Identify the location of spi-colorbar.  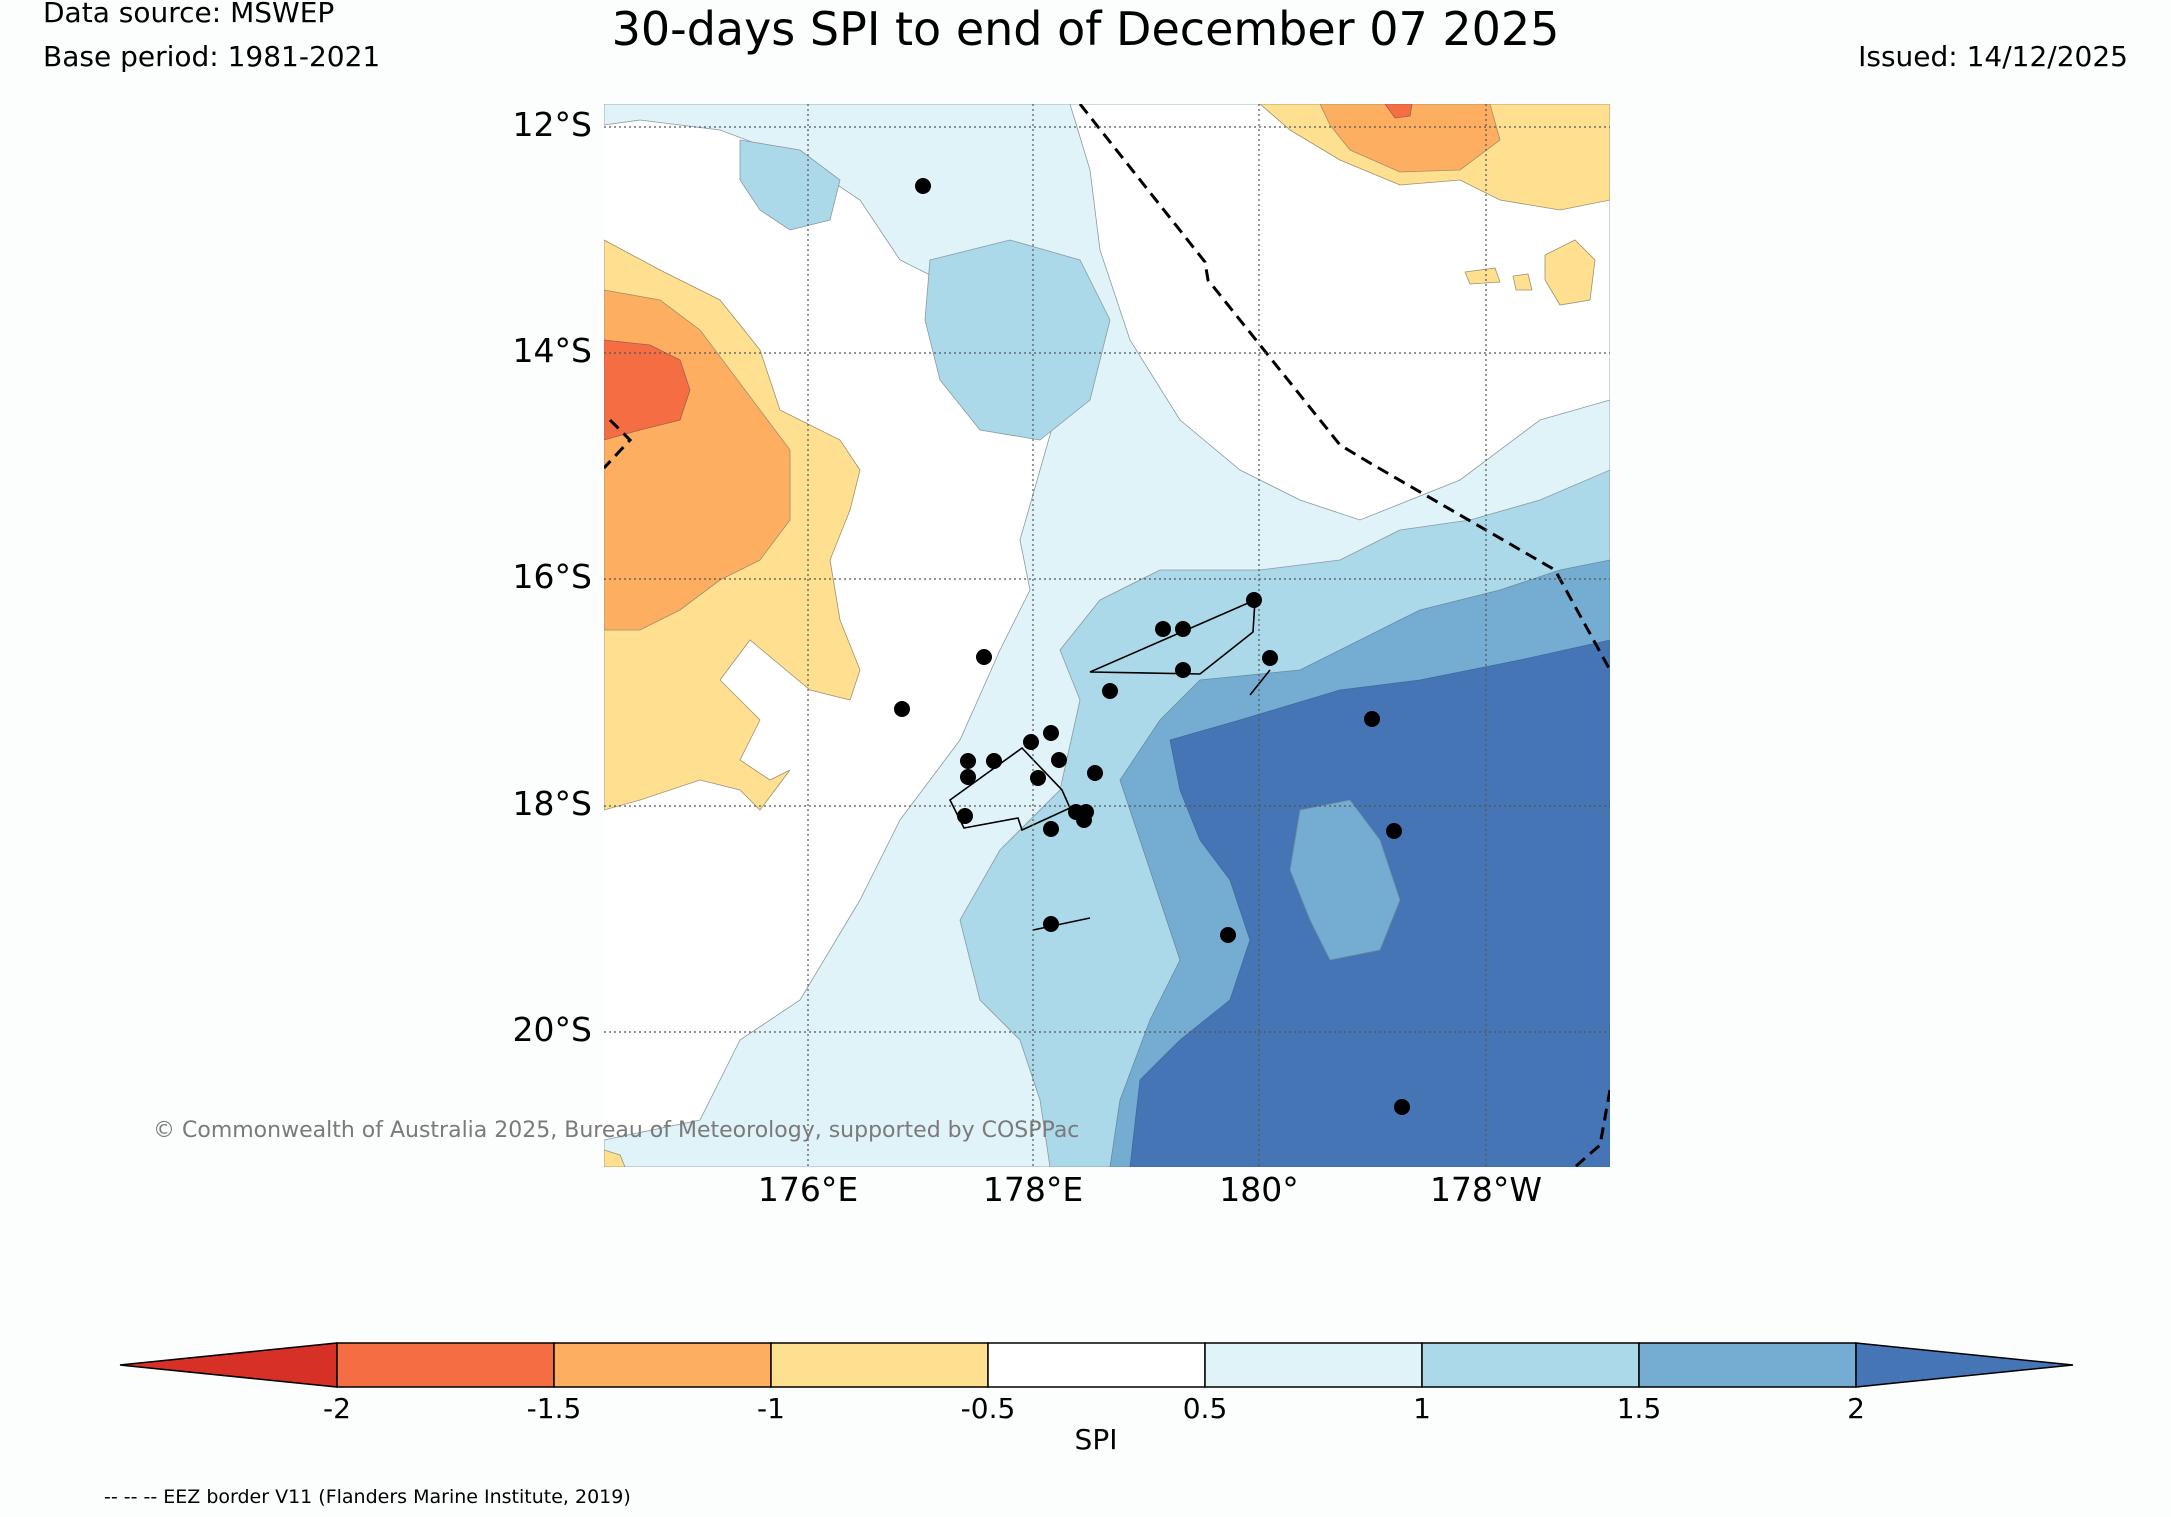
(1096, 1365).